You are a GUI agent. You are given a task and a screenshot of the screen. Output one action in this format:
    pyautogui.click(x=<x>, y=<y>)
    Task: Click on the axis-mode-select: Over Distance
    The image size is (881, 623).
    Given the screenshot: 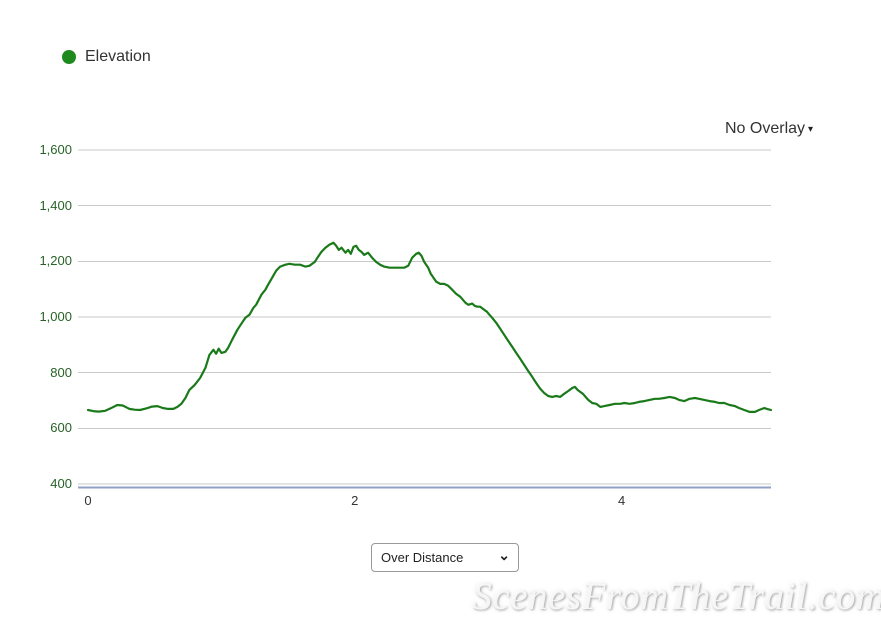 What is the action you would take?
    pyautogui.click(x=445, y=557)
    